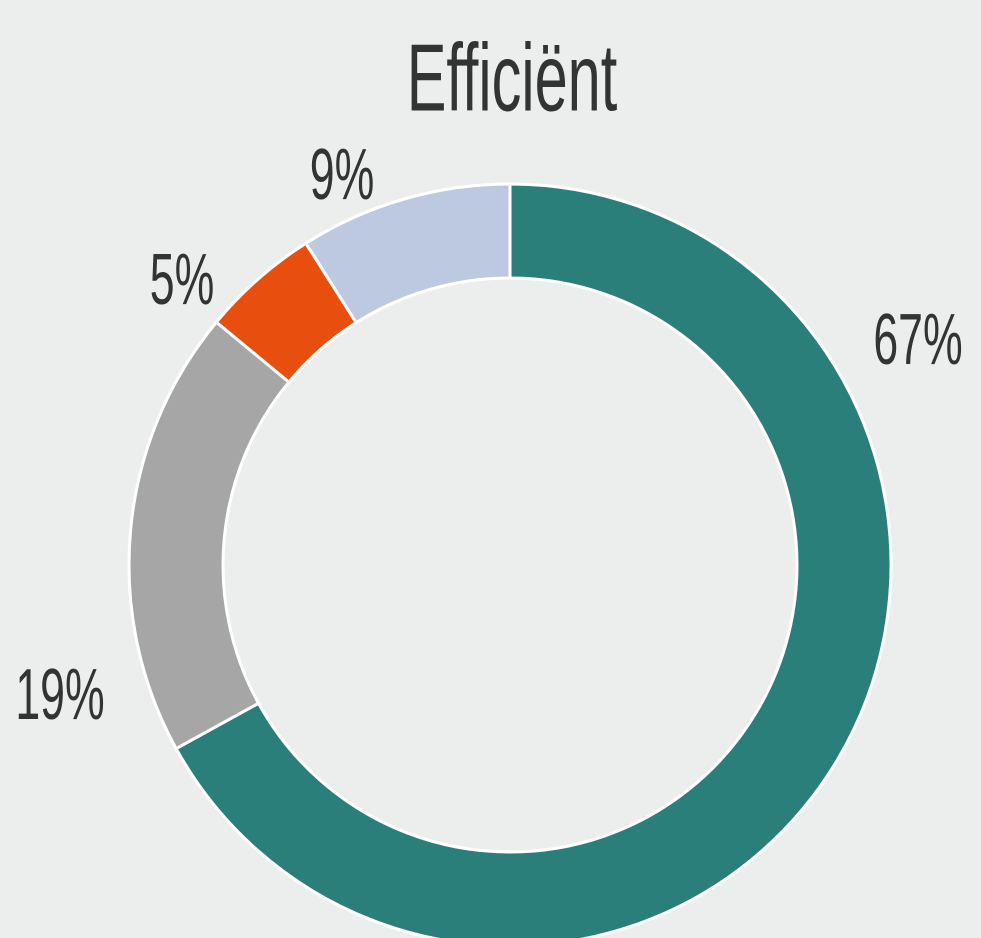 Image resolution: width=981 pixels, height=938 pixels. Describe the element at coordinates (342, 174) in the screenshot. I see `data-label: 9%` at that location.